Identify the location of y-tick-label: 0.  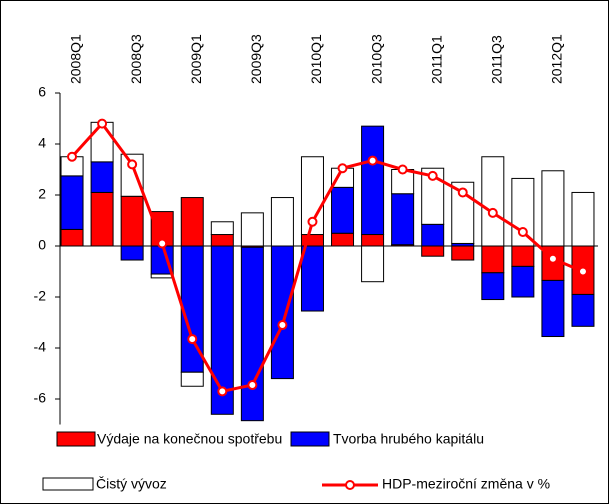
(42, 245).